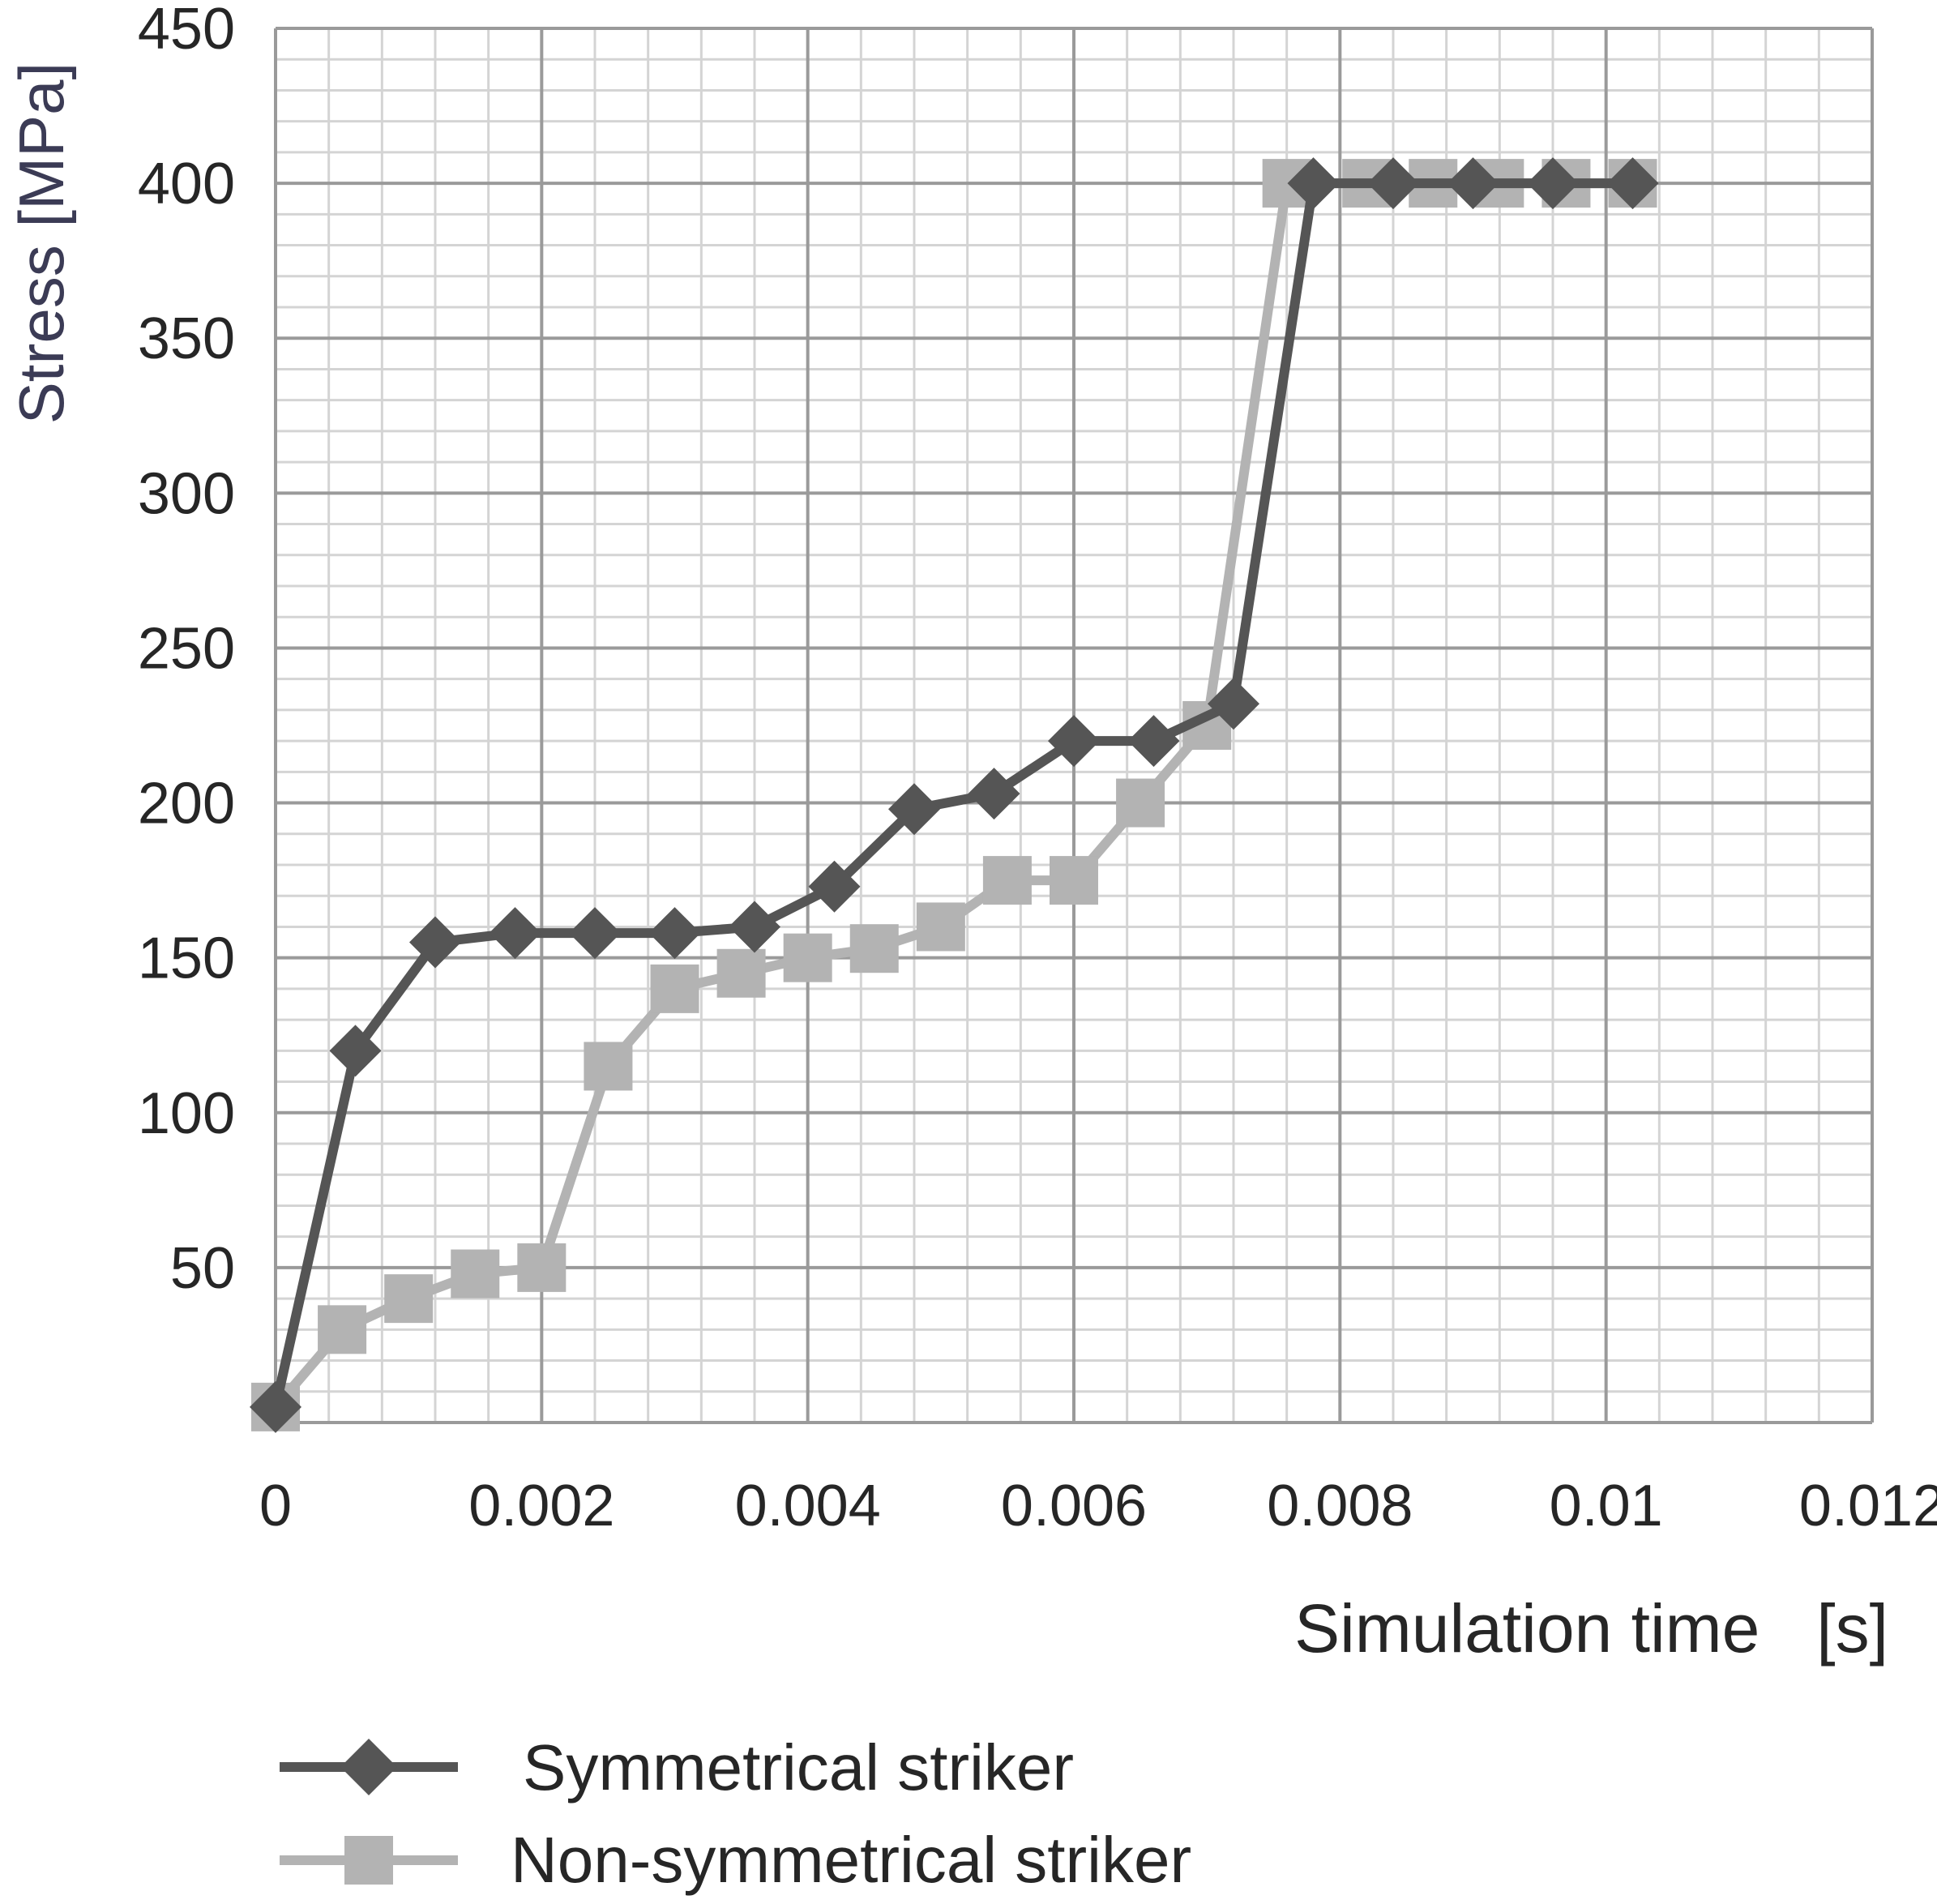  What do you see at coordinates (1340, 1506) in the screenshot?
I see `x-tick-label: 0.008` at bounding box center [1340, 1506].